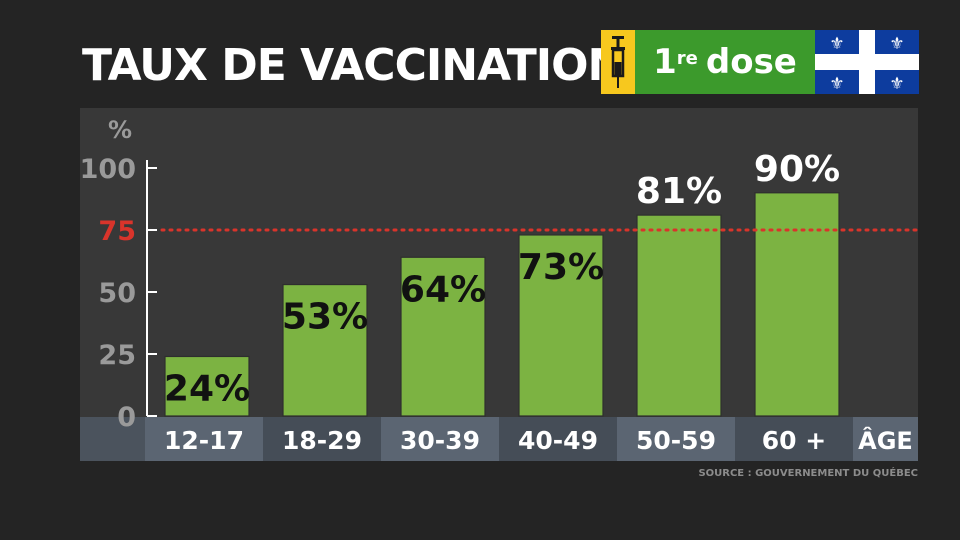 The width and height of the screenshot is (960, 540). Describe the element at coordinates (443, 289) in the screenshot. I see `data-label: 64%` at that location.